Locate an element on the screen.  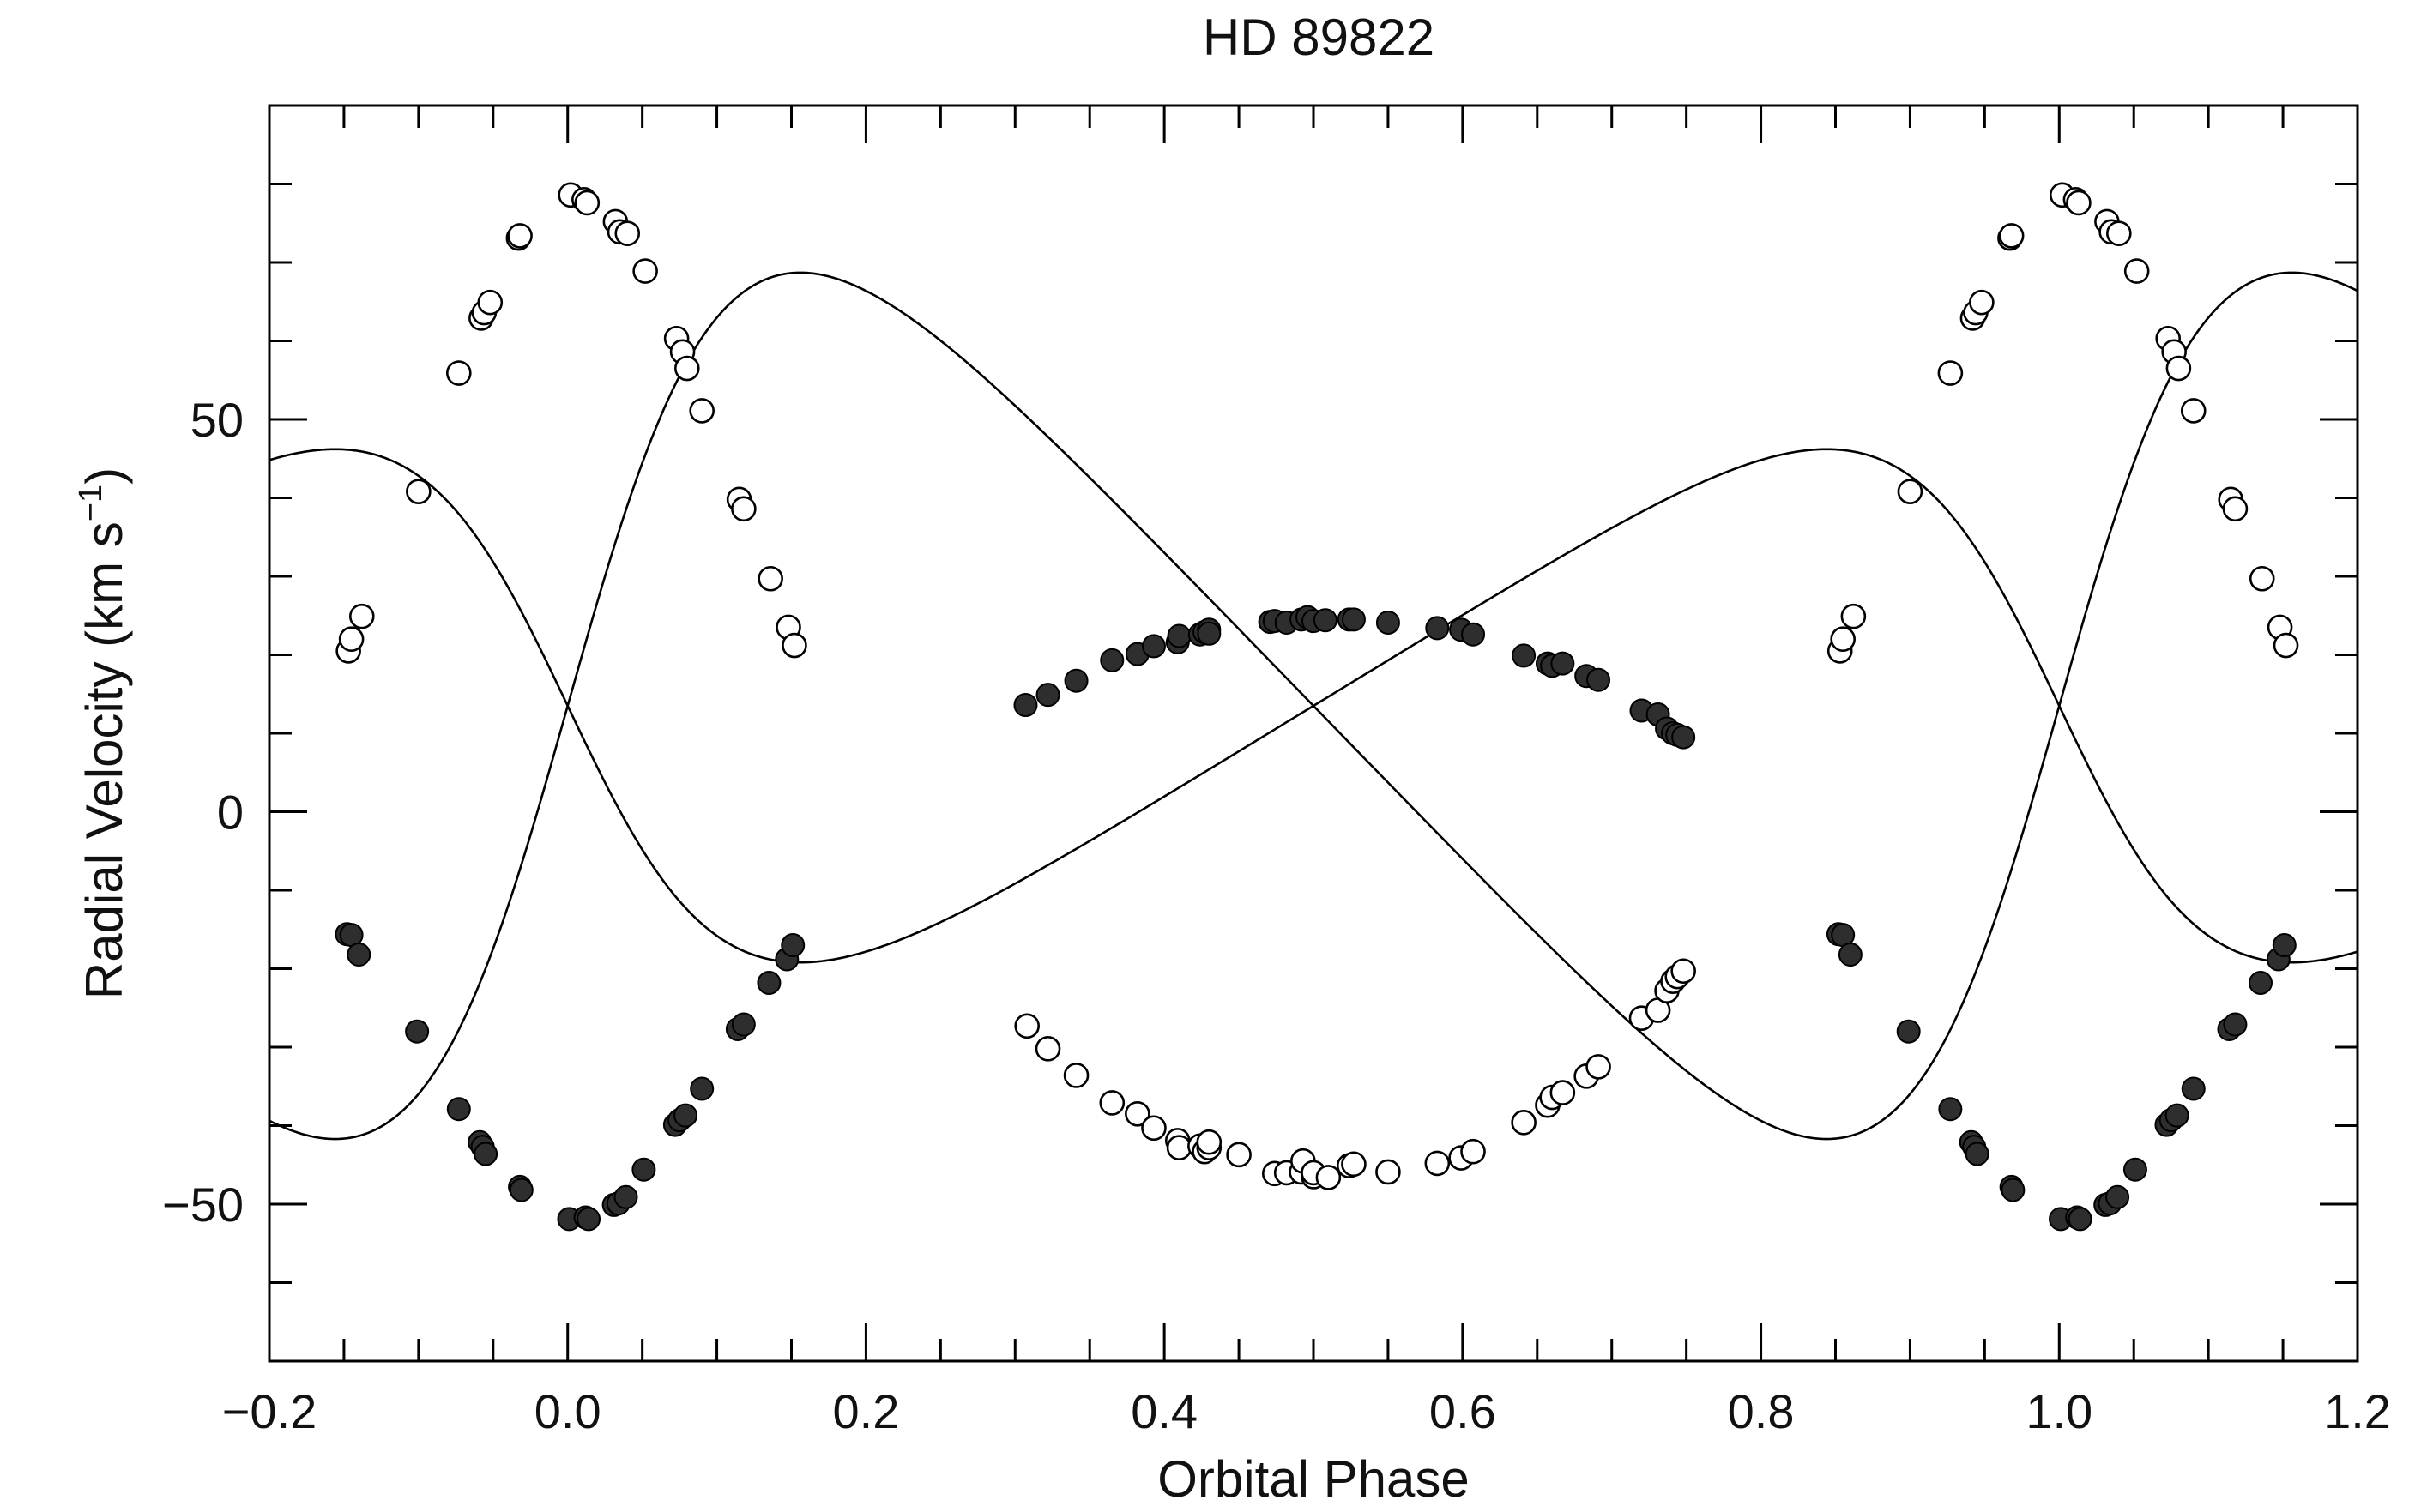
y-tick-label: 0 is located at coordinates (231, 813).